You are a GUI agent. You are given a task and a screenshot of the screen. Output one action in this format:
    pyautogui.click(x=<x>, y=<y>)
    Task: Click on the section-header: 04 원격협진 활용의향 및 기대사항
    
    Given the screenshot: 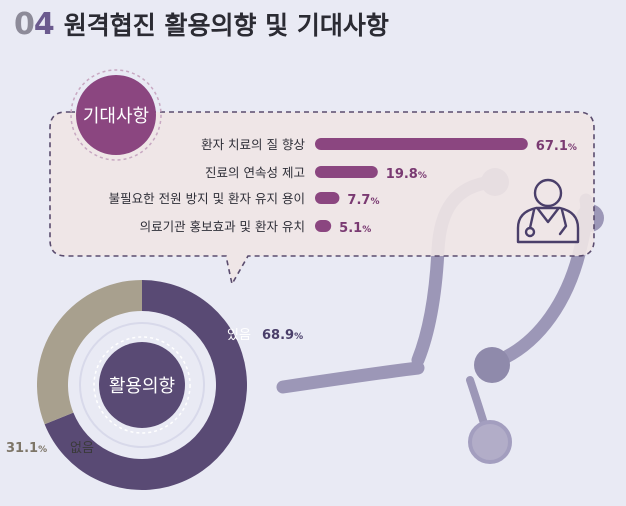 What is the action you would take?
    pyautogui.click(x=201, y=26)
    